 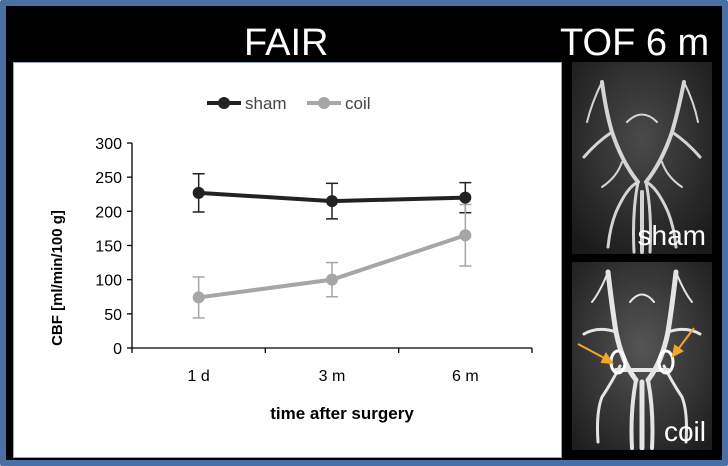 I want to click on y-tick-label: 50, so click(x=113, y=315).